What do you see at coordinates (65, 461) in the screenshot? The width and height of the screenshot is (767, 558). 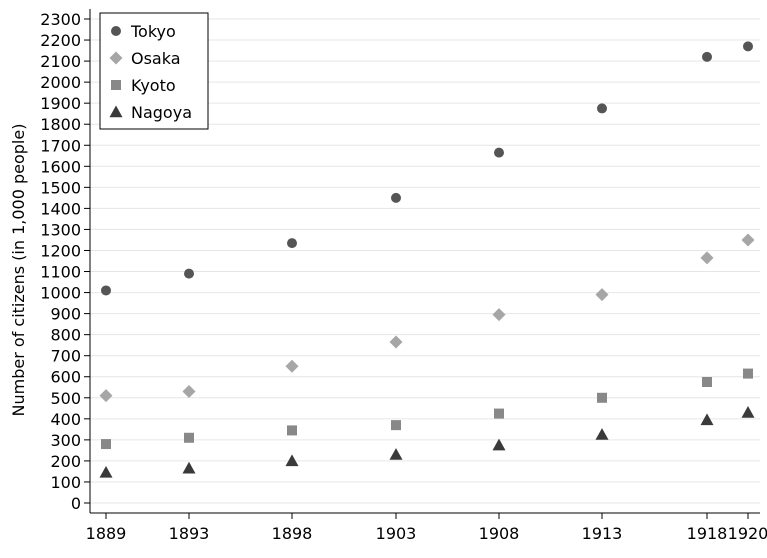 I see `y-tick-label: 200` at bounding box center [65, 461].